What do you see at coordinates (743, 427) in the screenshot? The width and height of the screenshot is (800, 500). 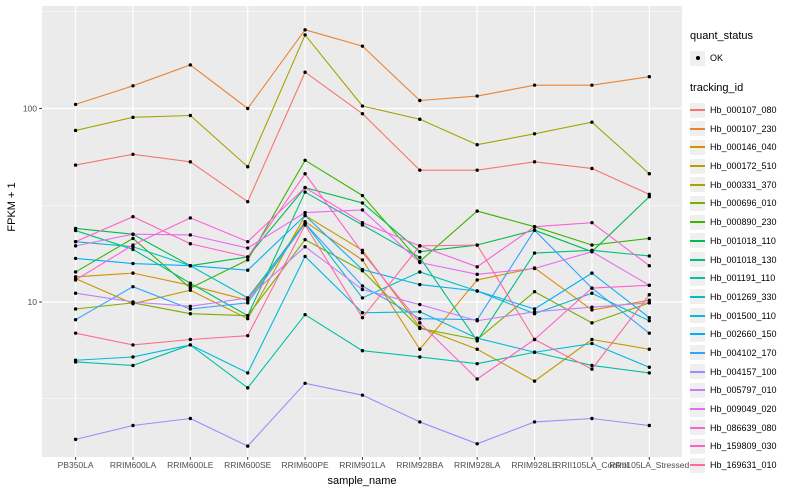 I see `legend-item-label: Hb_086639_080` at bounding box center [743, 427].